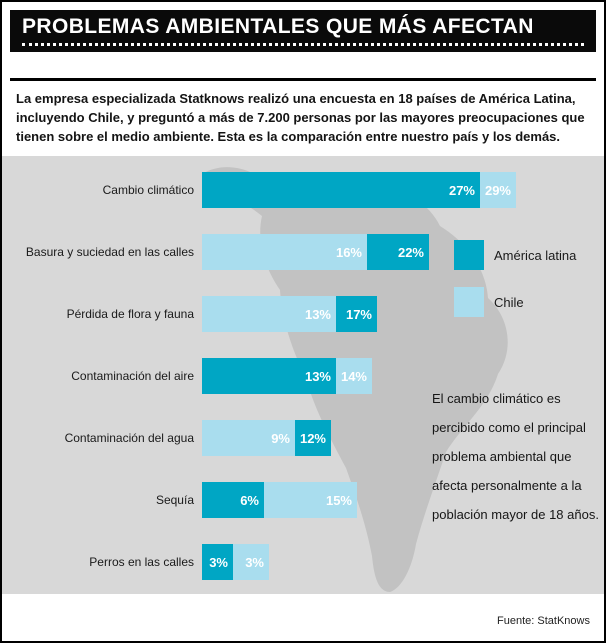  I want to click on bar-track: 3% 3%, so click(235, 562).